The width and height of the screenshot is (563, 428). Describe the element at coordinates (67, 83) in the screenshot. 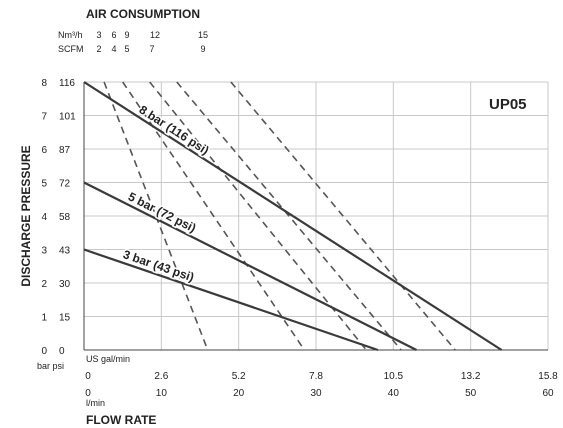

I see `y-tick-psi: 116` at that location.